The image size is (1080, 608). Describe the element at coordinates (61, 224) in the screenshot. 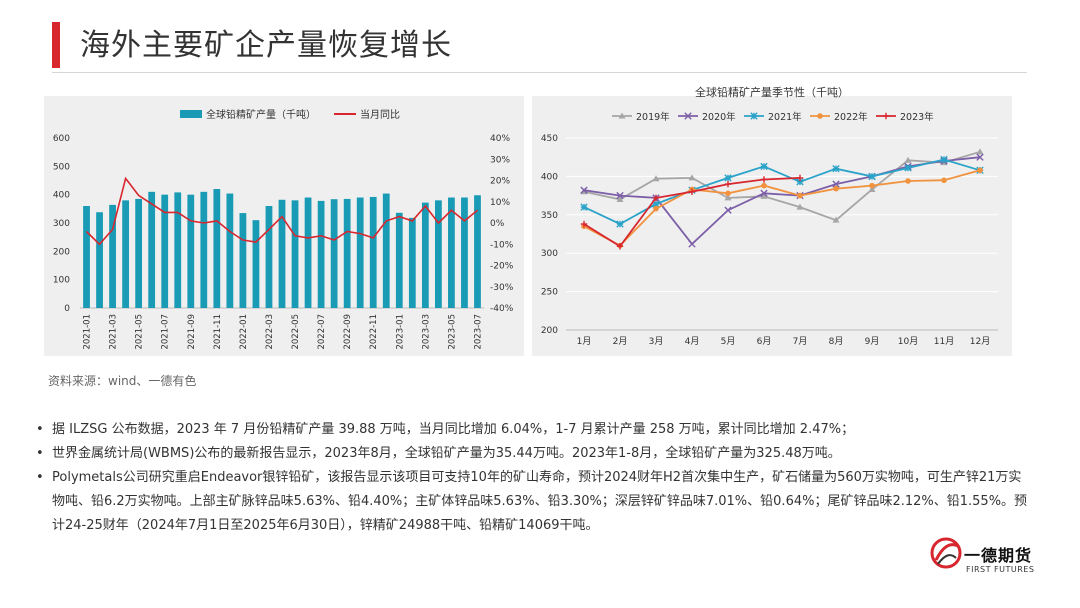

I see `y-left-tick-label: 300` at that location.